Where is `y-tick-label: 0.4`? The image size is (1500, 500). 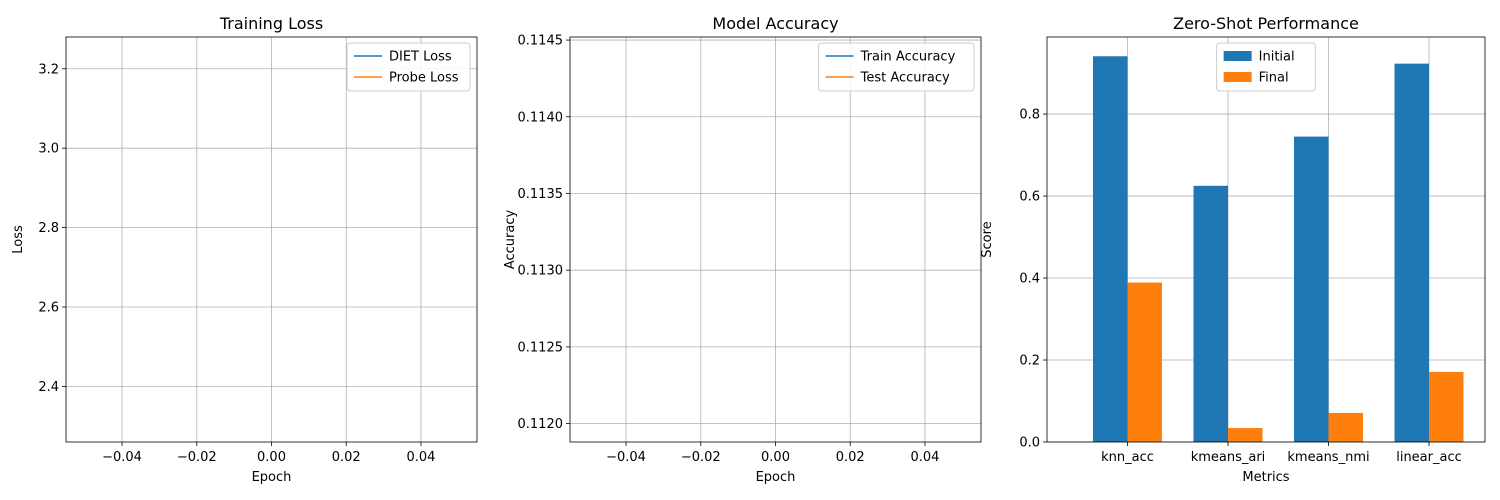 y-tick-label: 0.4 is located at coordinates (1029, 279).